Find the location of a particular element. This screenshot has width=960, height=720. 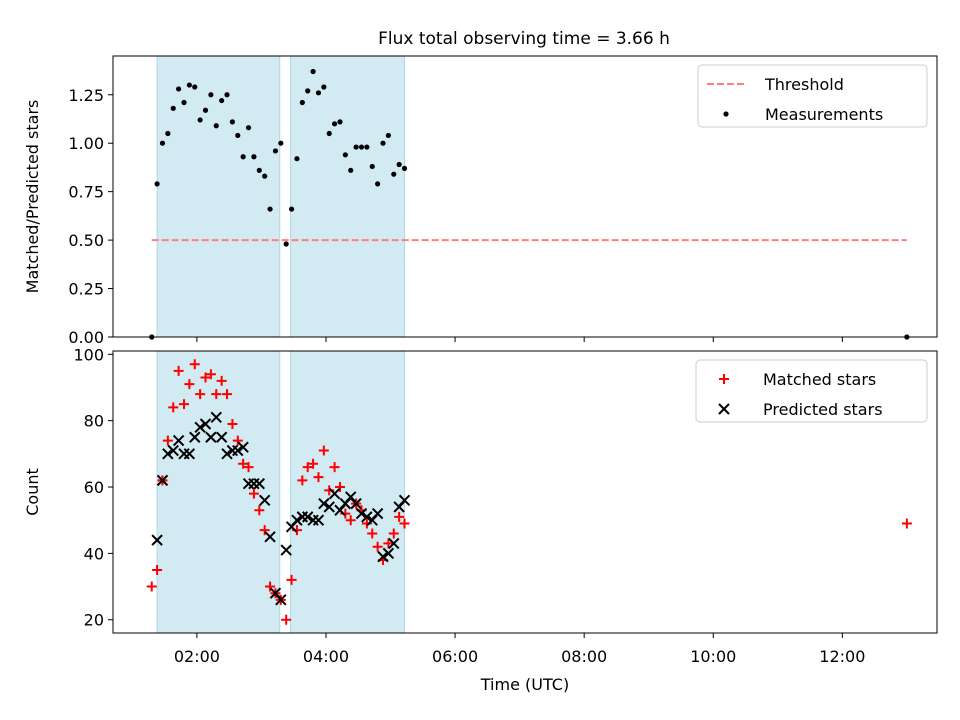

y-tick-label: 0.75 is located at coordinates (86, 192).